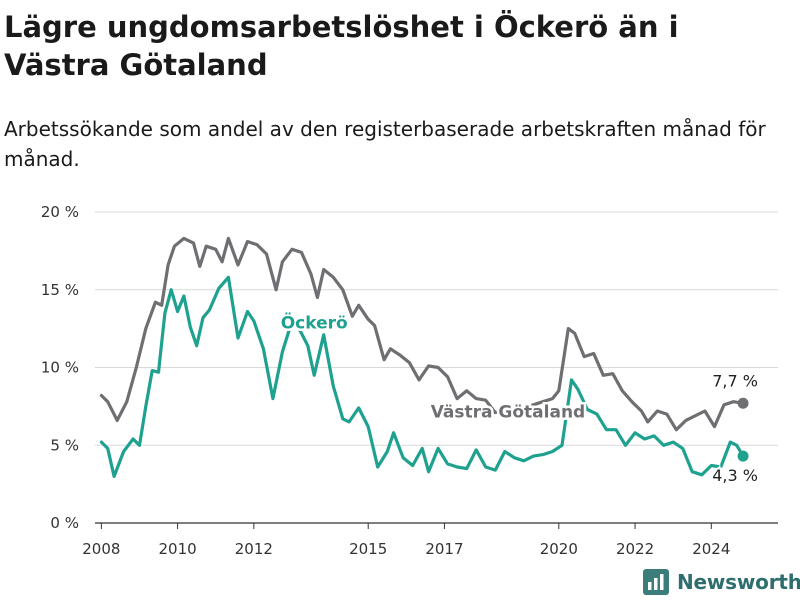  Describe the element at coordinates (508, 412) in the screenshot. I see `series-name-label: Västra Götaland` at that location.